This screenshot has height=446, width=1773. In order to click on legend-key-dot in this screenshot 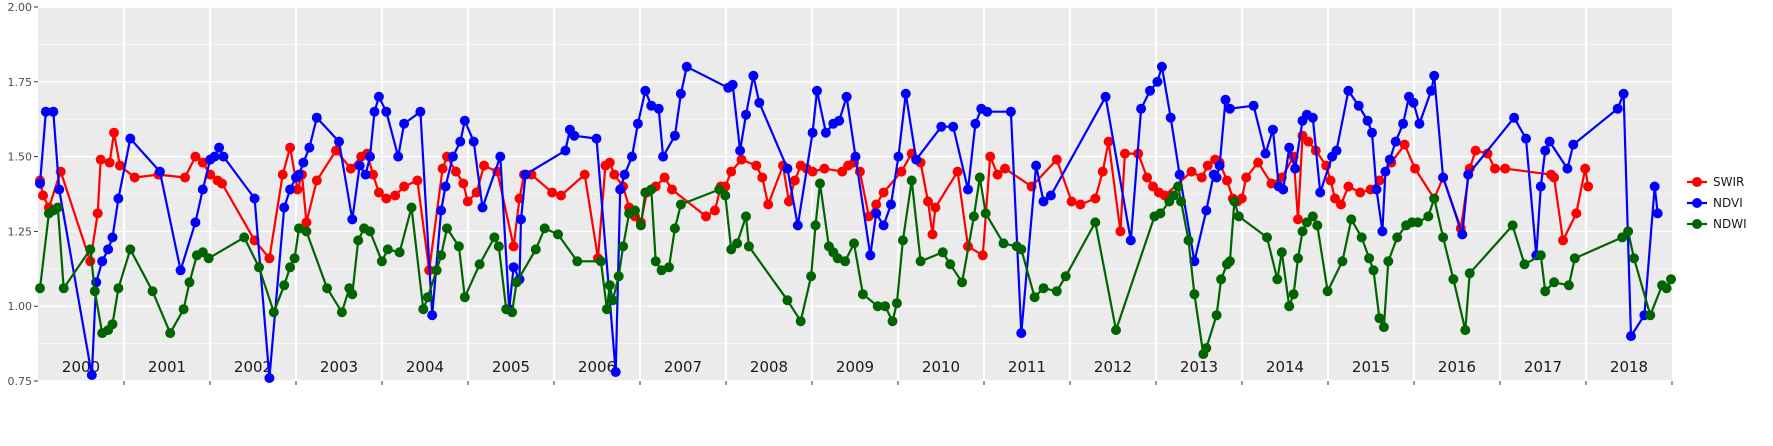, I will do `click(1697, 182)`.